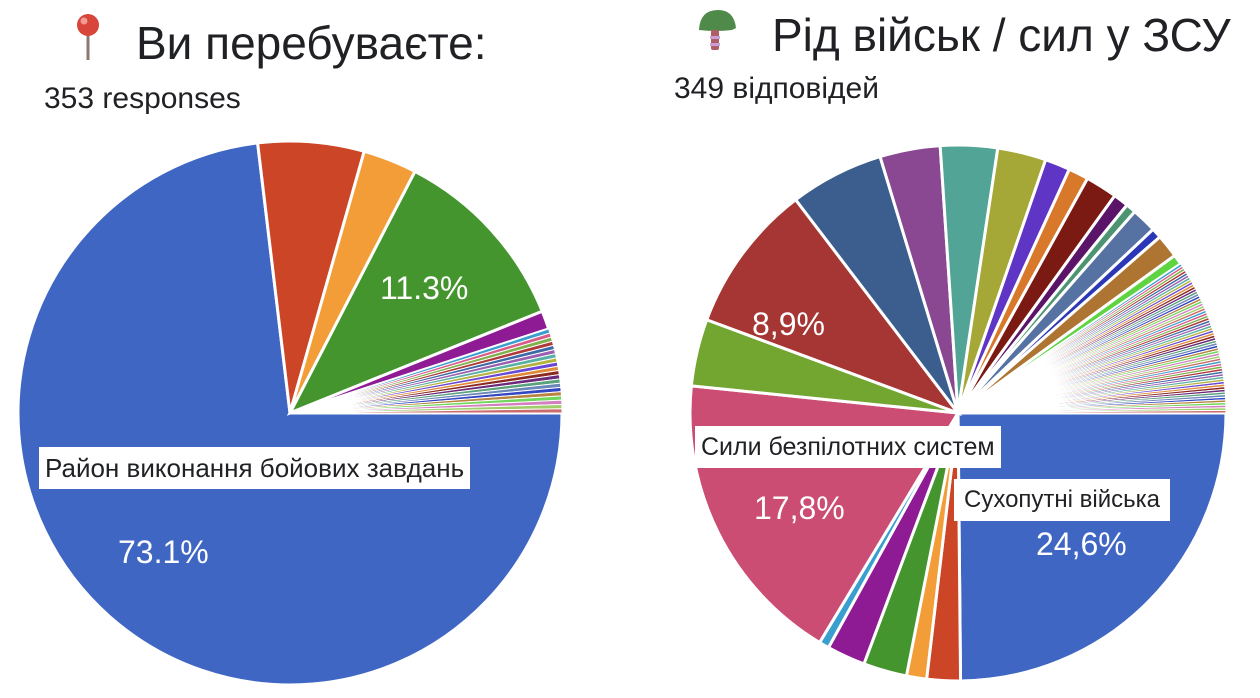 This screenshot has height=698, width=1260. I want to click on slice-label: Сили безпілотних систем, so click(848, 447).